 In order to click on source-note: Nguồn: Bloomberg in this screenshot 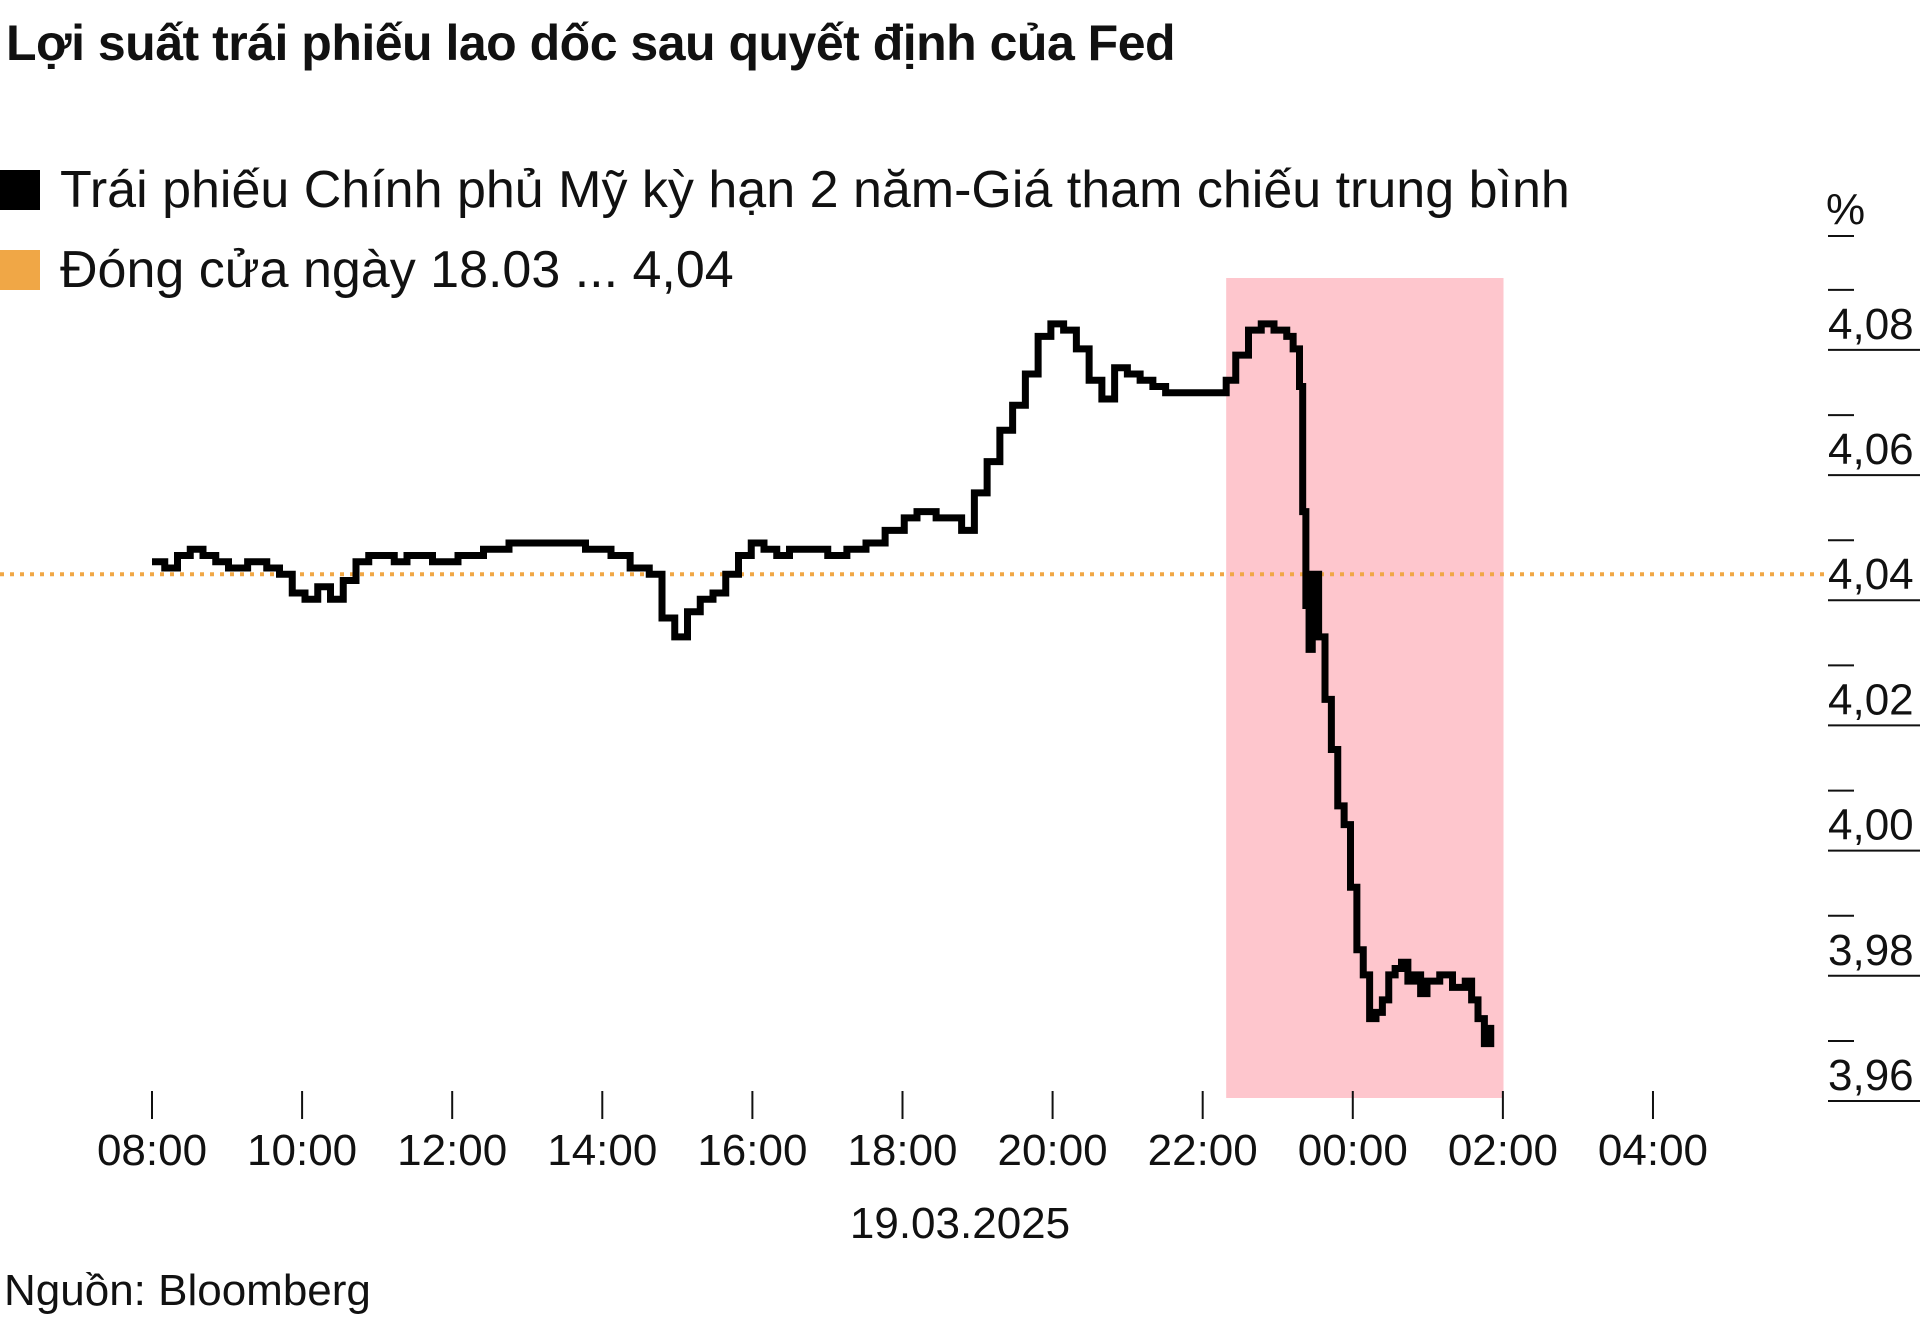, I will do `click(187, 1290)`.